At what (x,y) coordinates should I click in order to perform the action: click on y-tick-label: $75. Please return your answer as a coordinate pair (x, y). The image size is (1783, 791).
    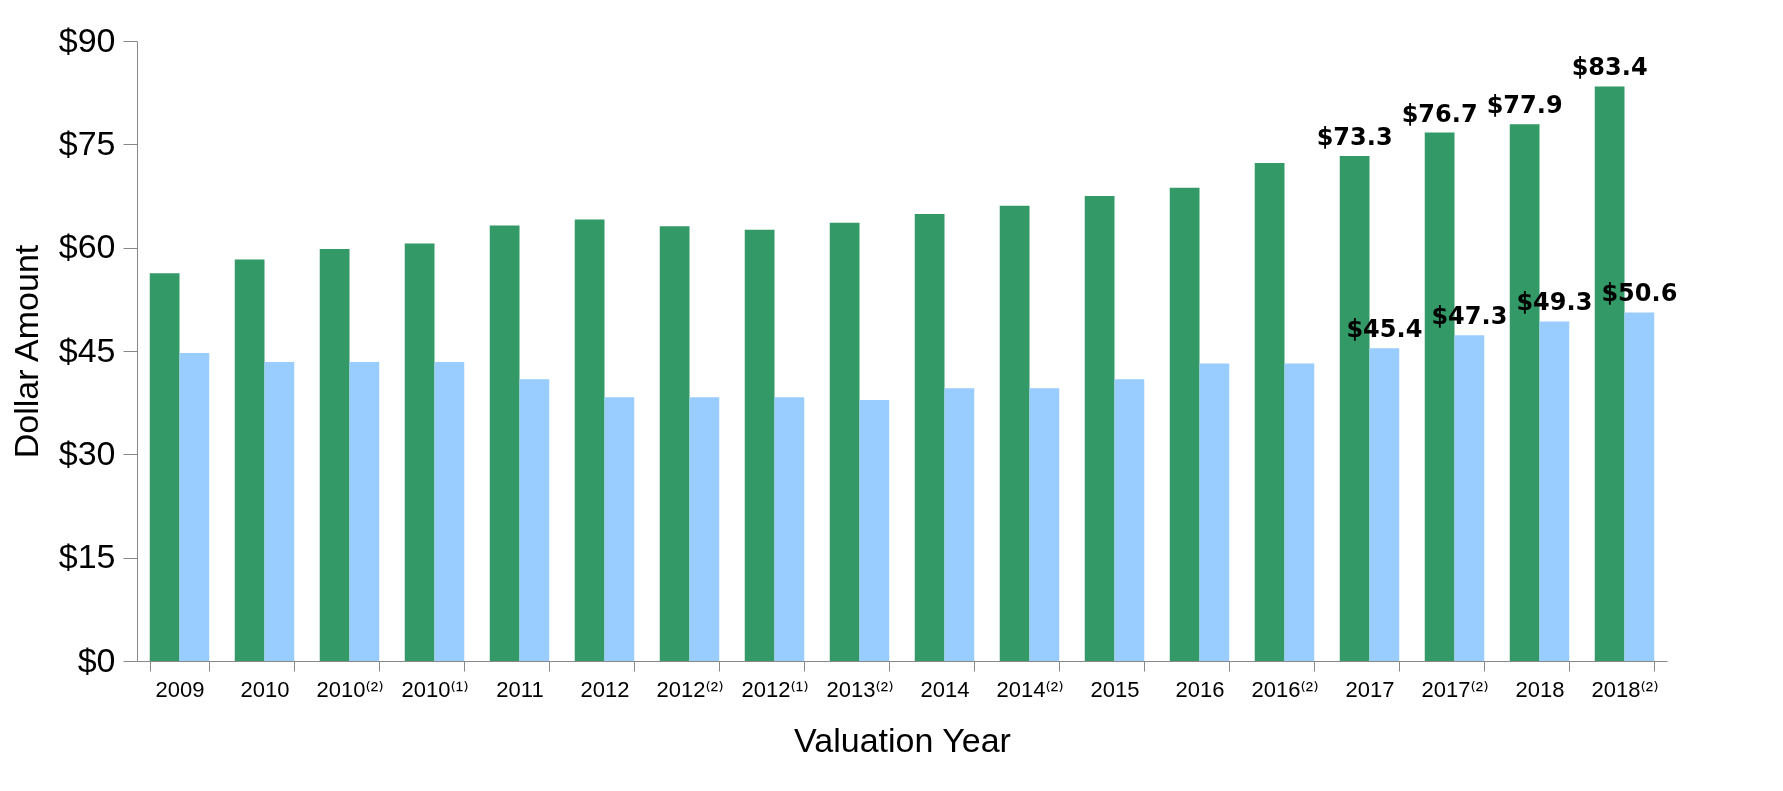
    Looking at the image, I should click on (87, 142).